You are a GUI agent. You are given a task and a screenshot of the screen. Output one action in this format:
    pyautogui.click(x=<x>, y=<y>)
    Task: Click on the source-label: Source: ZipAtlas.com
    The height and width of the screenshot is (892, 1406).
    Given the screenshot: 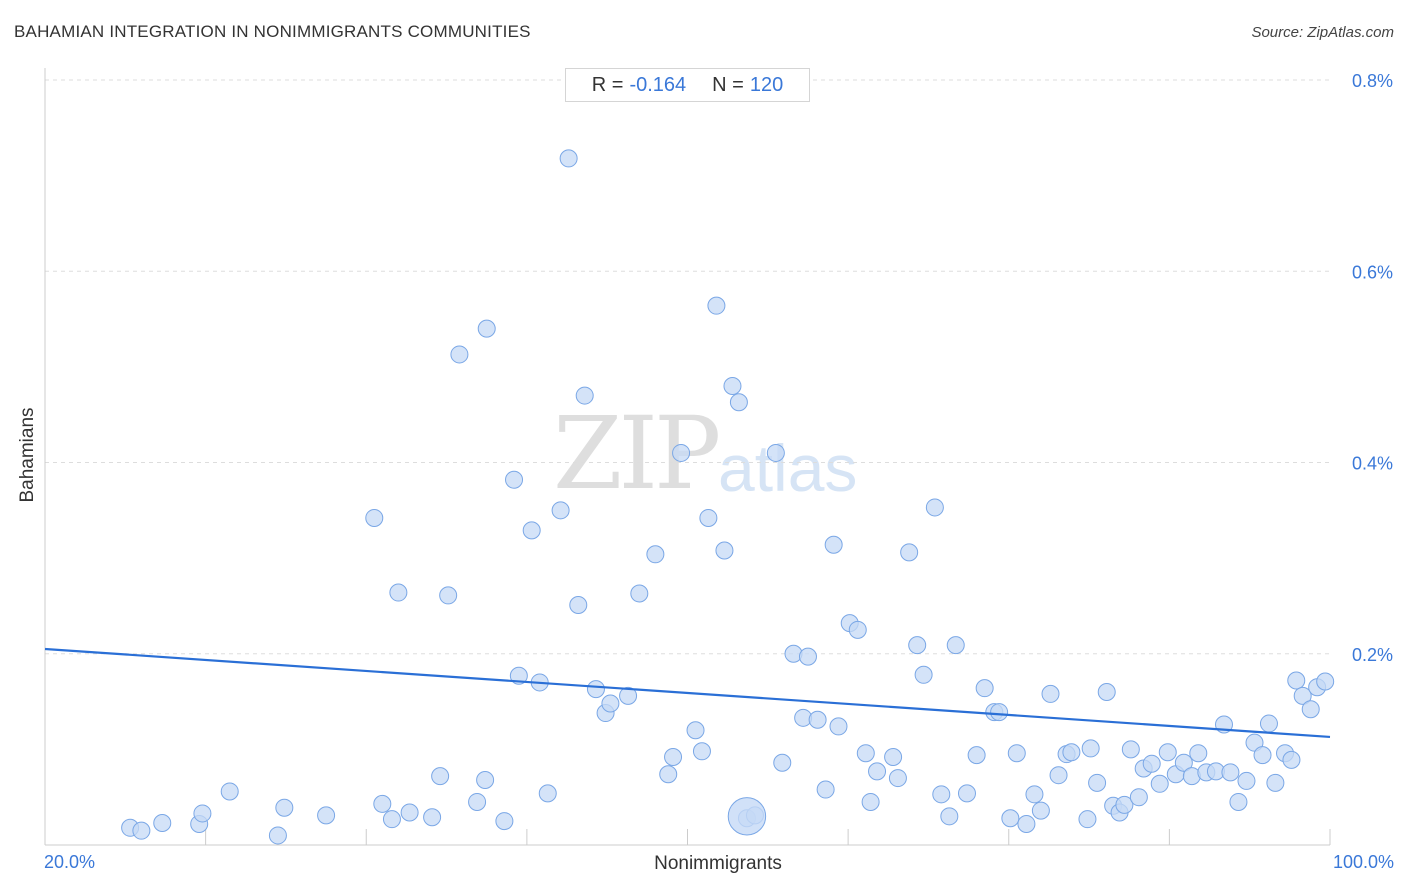 What is the action you would take?
    pyautogui.click(x=1322, y=32)
    